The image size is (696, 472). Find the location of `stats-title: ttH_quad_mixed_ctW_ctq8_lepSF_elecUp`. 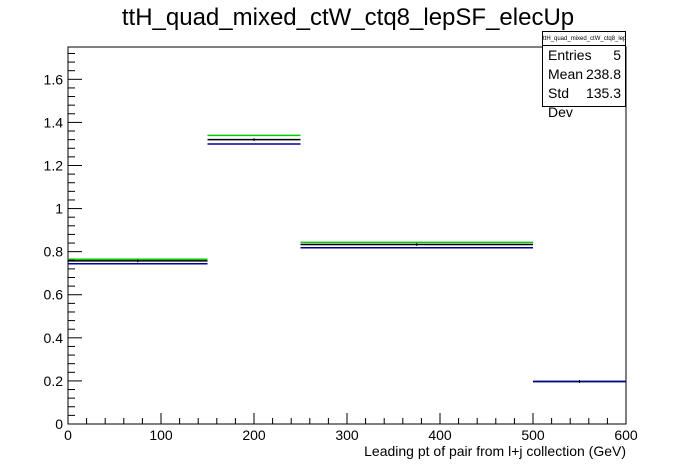

stats-title: ttH_quad_mixed_ctW_ctq8_lepSF_elecUp is located at coordinates (584, 39).